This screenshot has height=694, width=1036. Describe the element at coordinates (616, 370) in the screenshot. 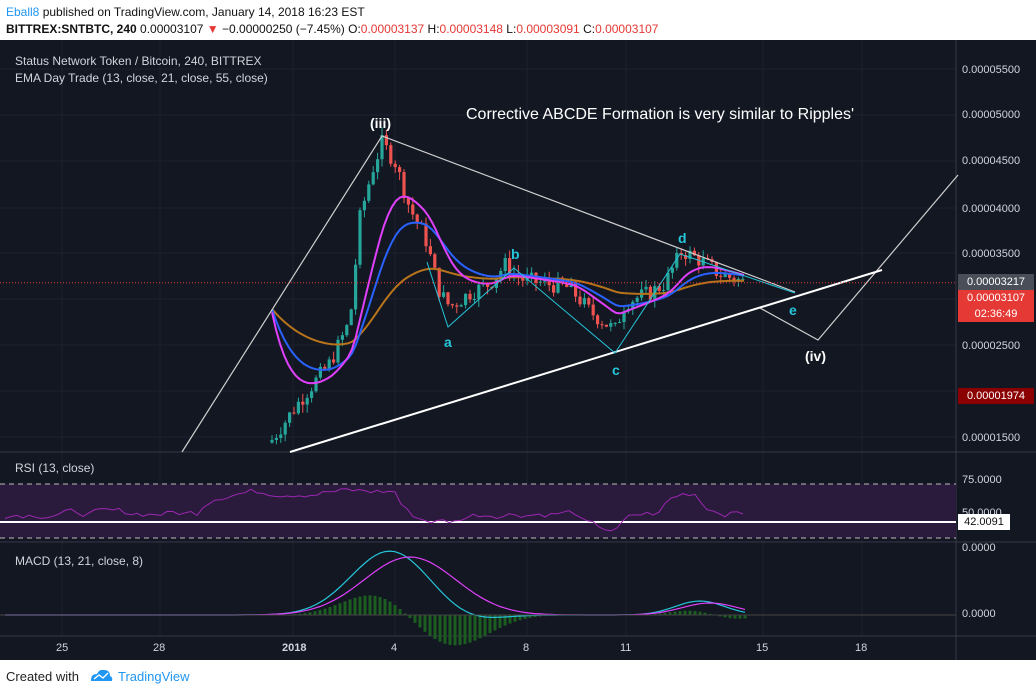

I see `wave-label-c: c` at that location.